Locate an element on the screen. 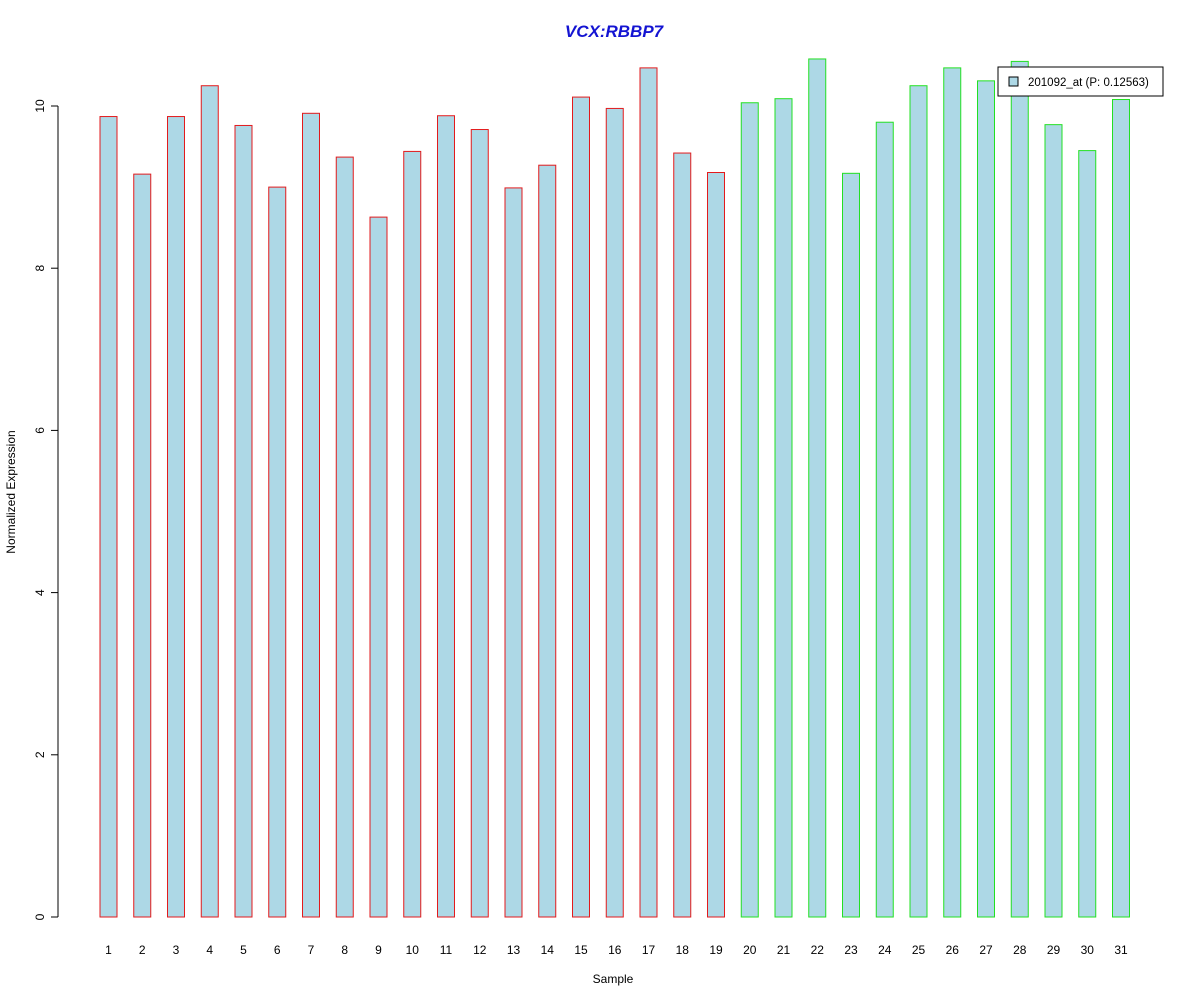 The height and width of the screenshot is (1000, 1200). x-tick-label: 22 is located at coordinates (818, 950).